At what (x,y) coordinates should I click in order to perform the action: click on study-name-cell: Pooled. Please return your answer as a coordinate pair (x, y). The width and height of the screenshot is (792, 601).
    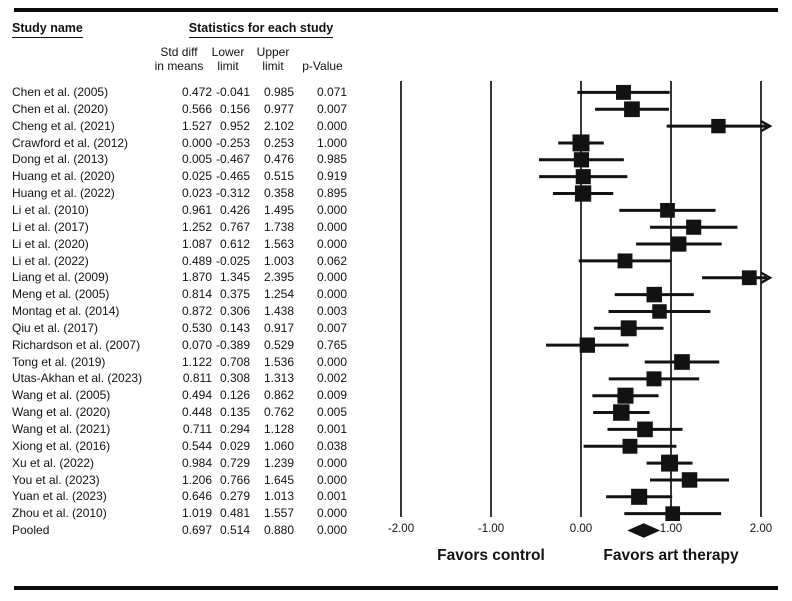
    Looking at the image, I should click on (31, 530).